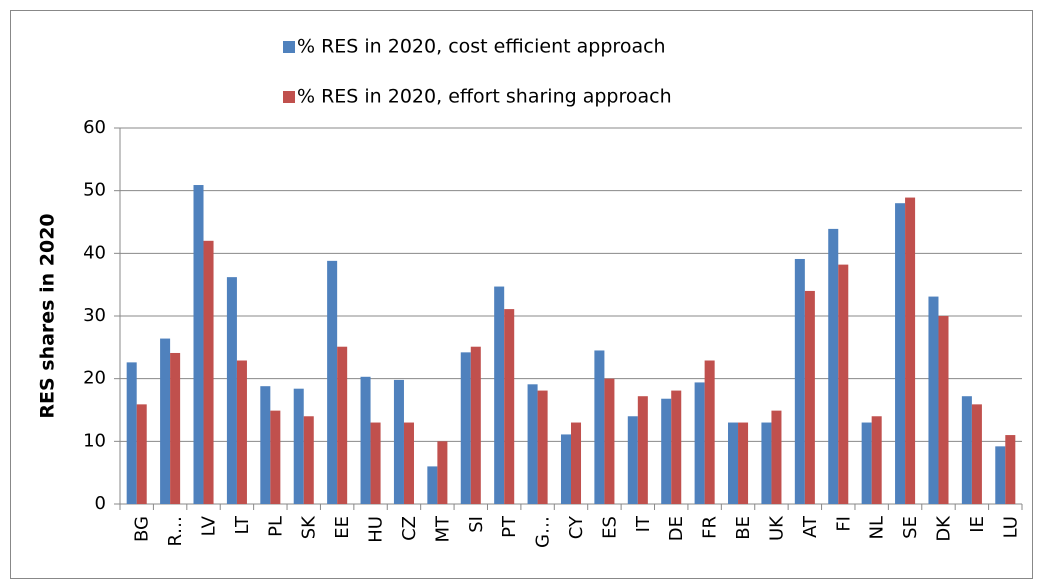 The width and height of the screenshot is (1043, 583). I want to click on x-tick-label: SI, so click(476, 524).